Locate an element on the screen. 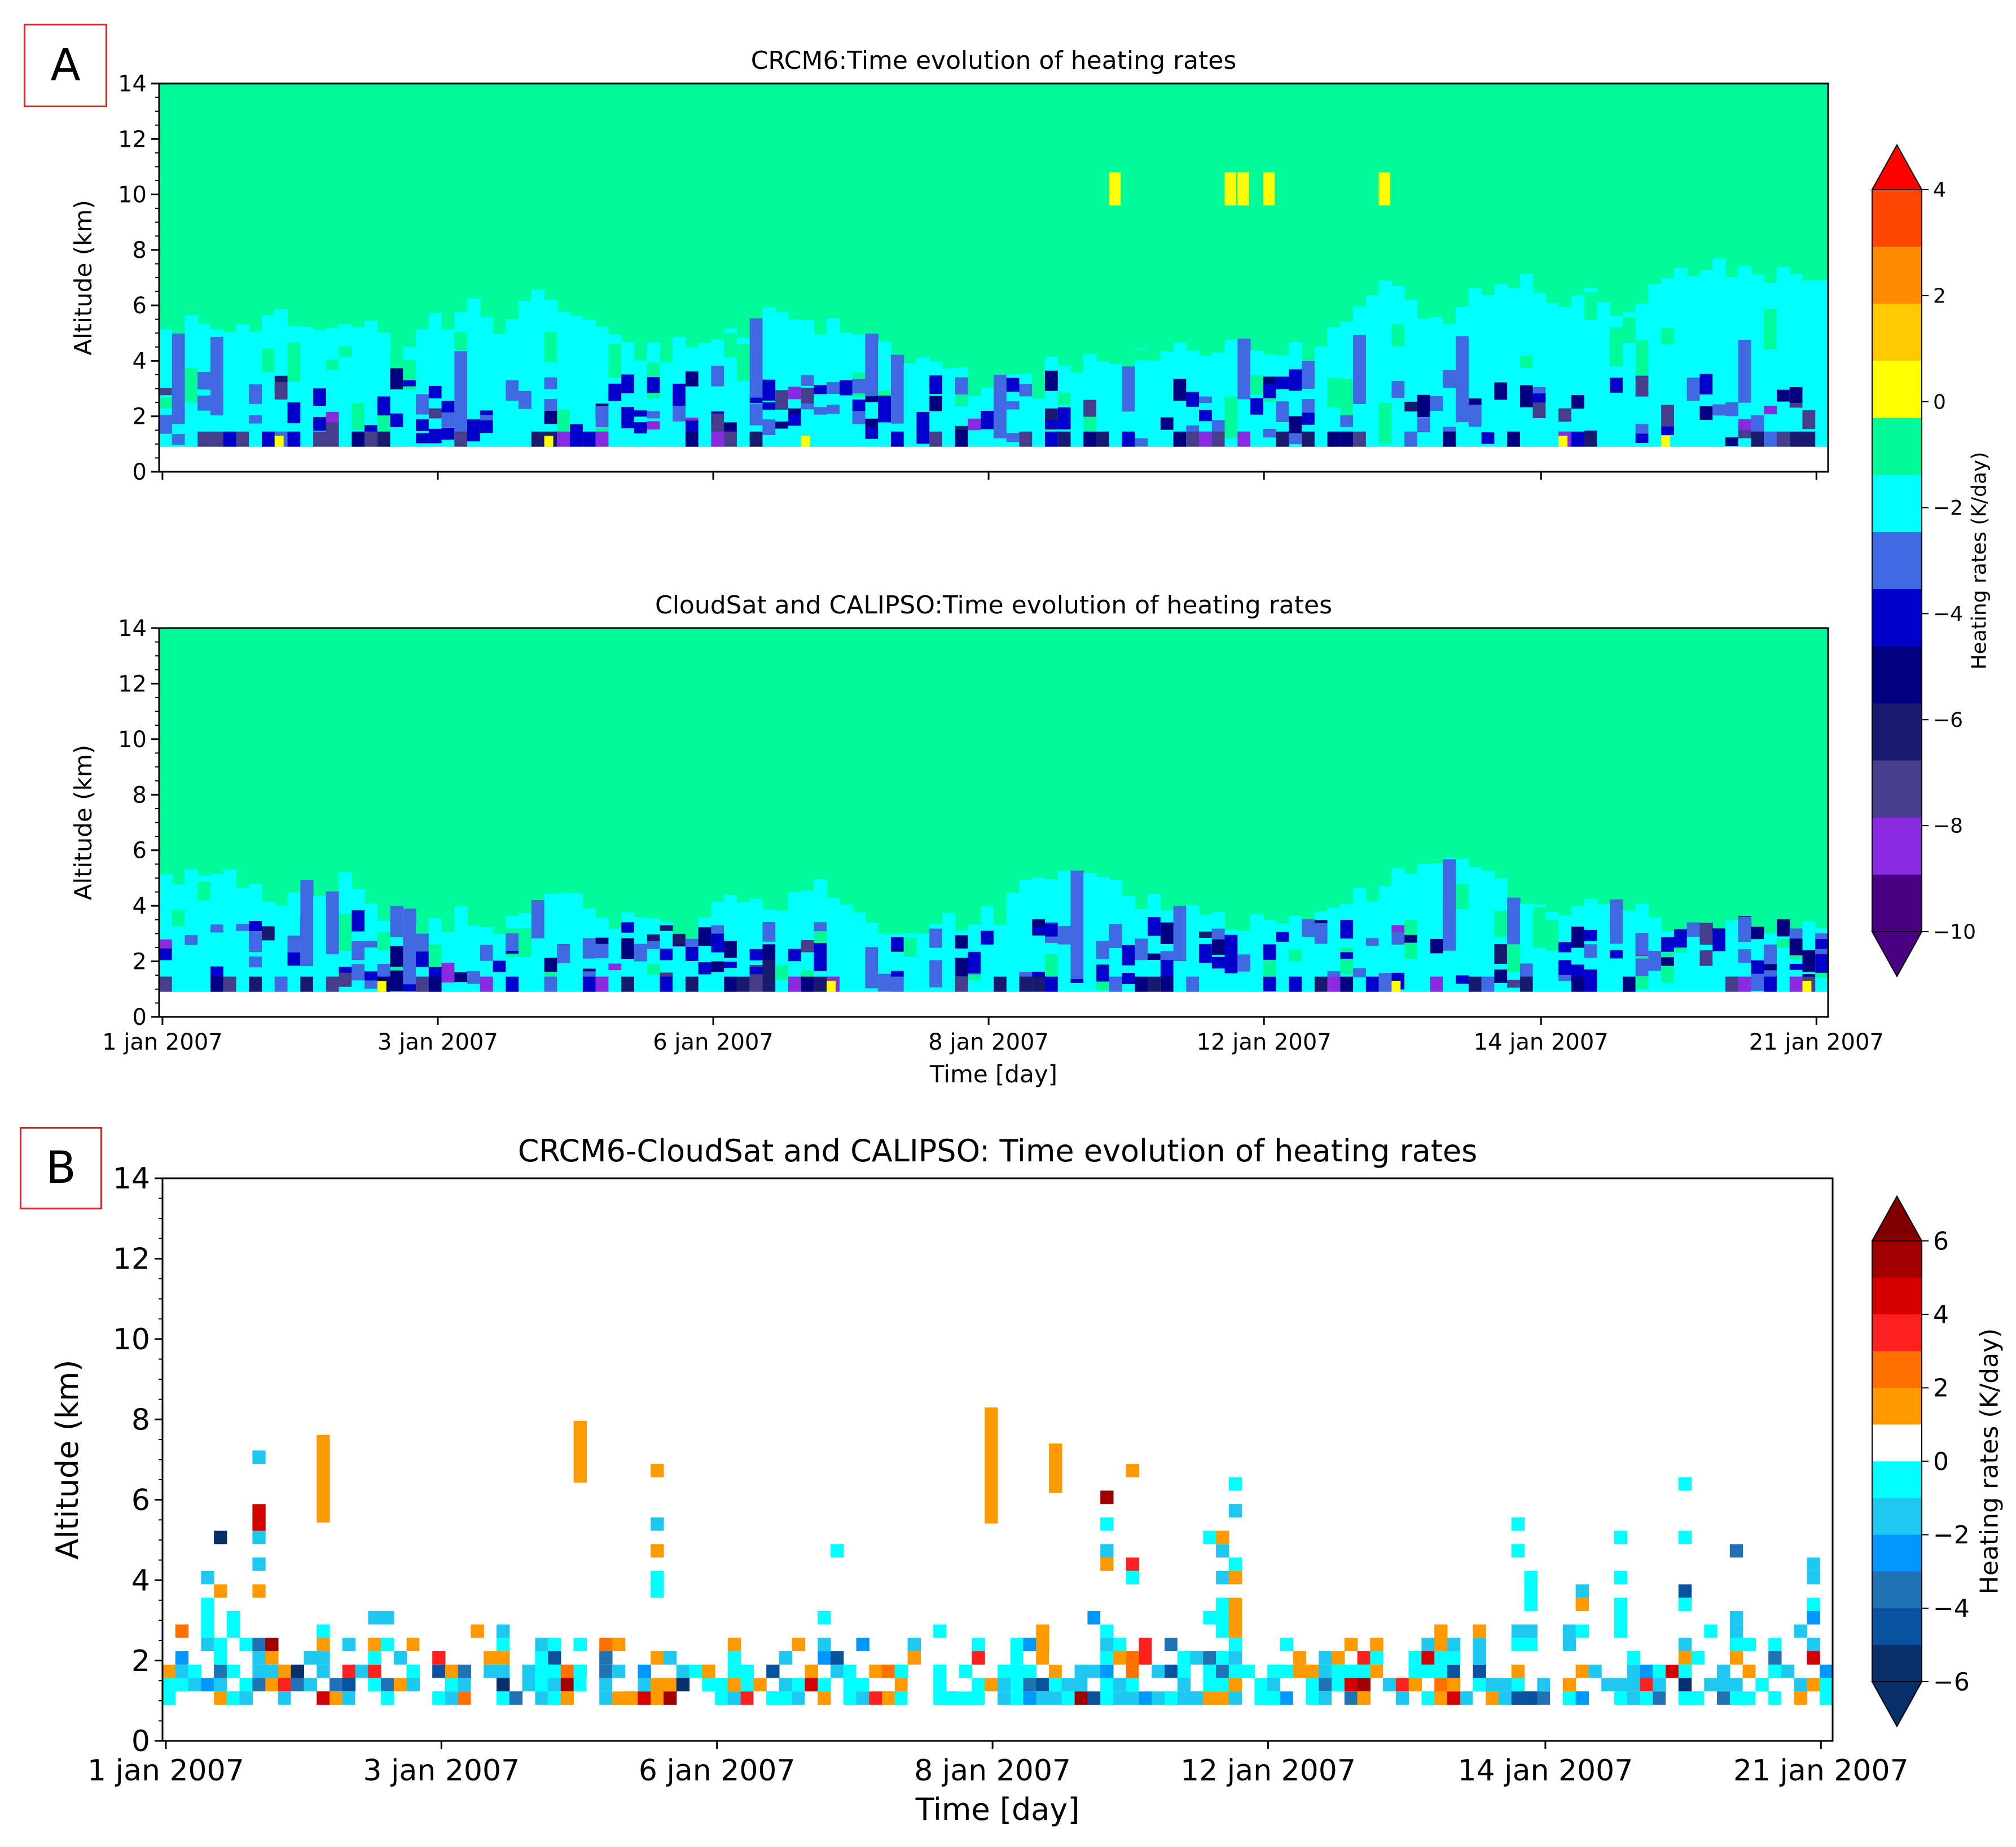 The image size is (2016, 1847). colorbar-swatch is located at coordinates (1897, 390).